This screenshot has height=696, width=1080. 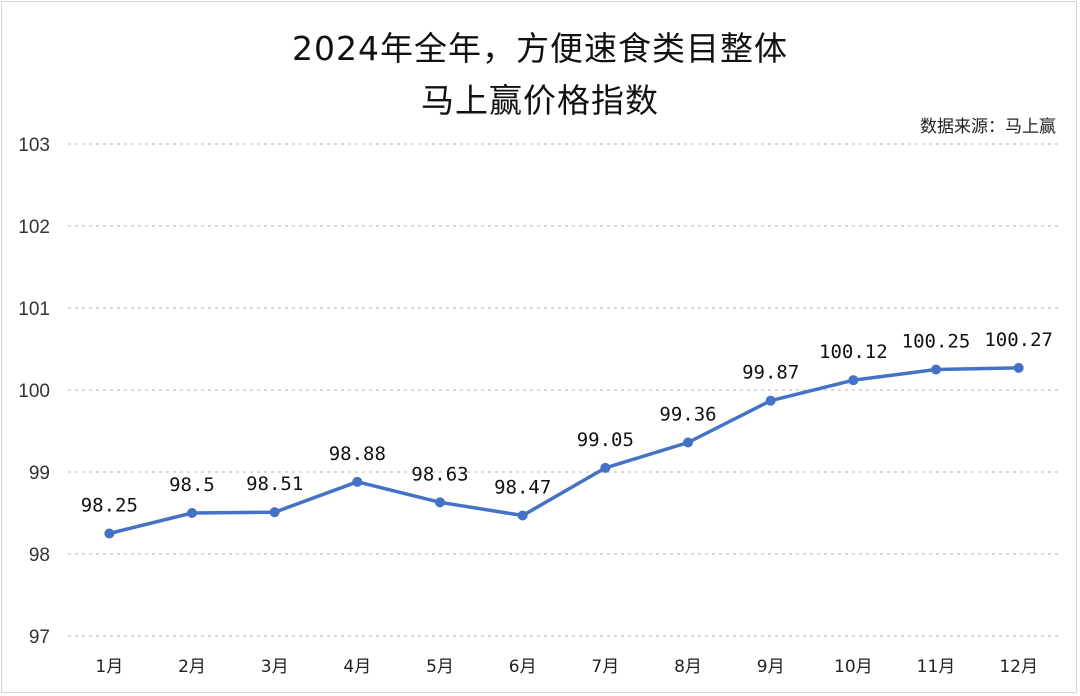 What do you see at coordinates (275, 667) in the screenshot?
I see `x-tick-label: 3月` at bounding box center [275, 667].